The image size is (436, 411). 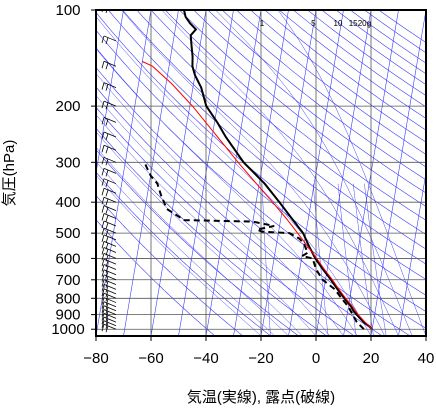 I want to click on mixing-ratio-line, so click(x=266, y=259).